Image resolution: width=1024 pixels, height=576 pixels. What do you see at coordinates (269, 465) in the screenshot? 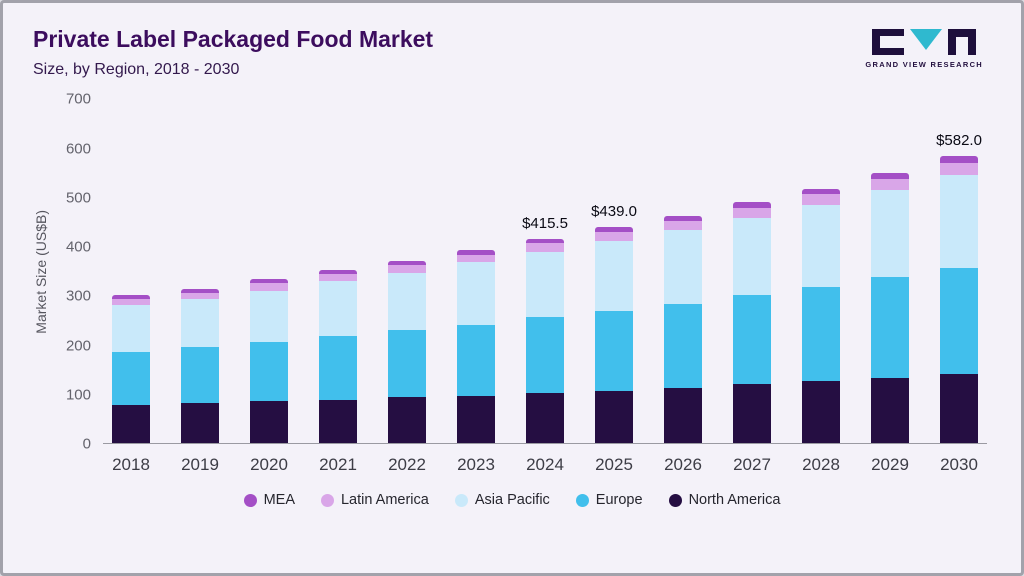
I see `x-tick-label: 2020` at bounding box center [269, 465].